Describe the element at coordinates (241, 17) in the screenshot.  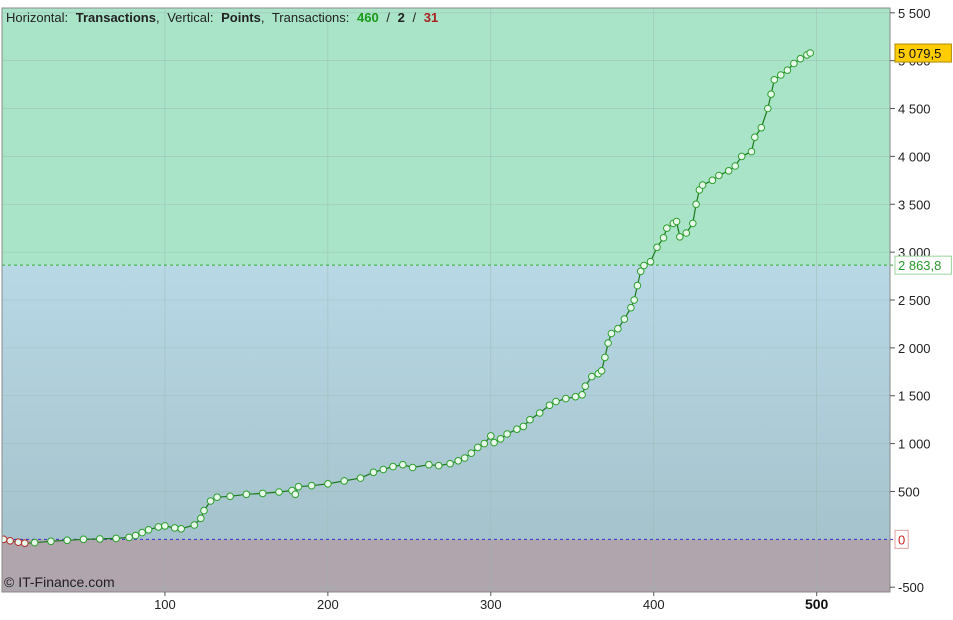
I see `vertical-value: Points` at that location.